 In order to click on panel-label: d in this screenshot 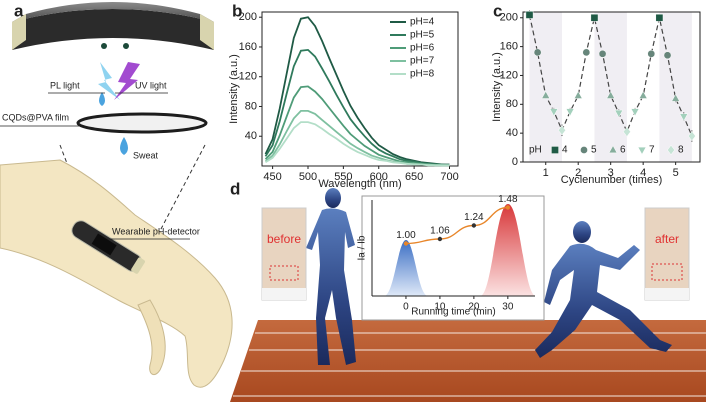, I will do `click(235, 188)`.